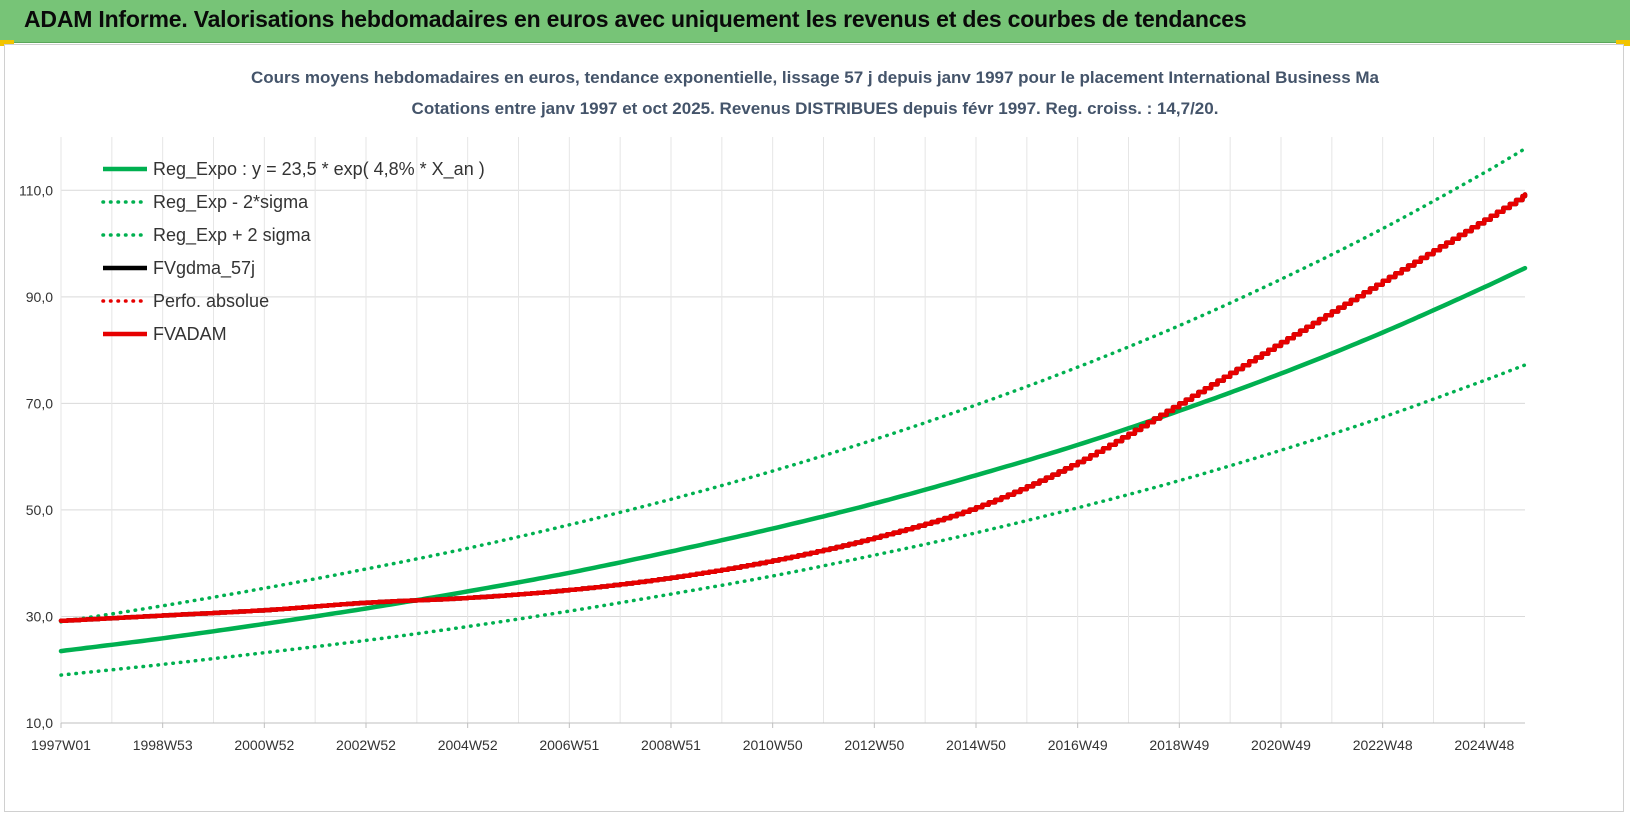 The image size is (1630, 815). Describe the element at coordinates (39, 723) in the screenshot. I see `y-tick-label: 10,0` at that location.